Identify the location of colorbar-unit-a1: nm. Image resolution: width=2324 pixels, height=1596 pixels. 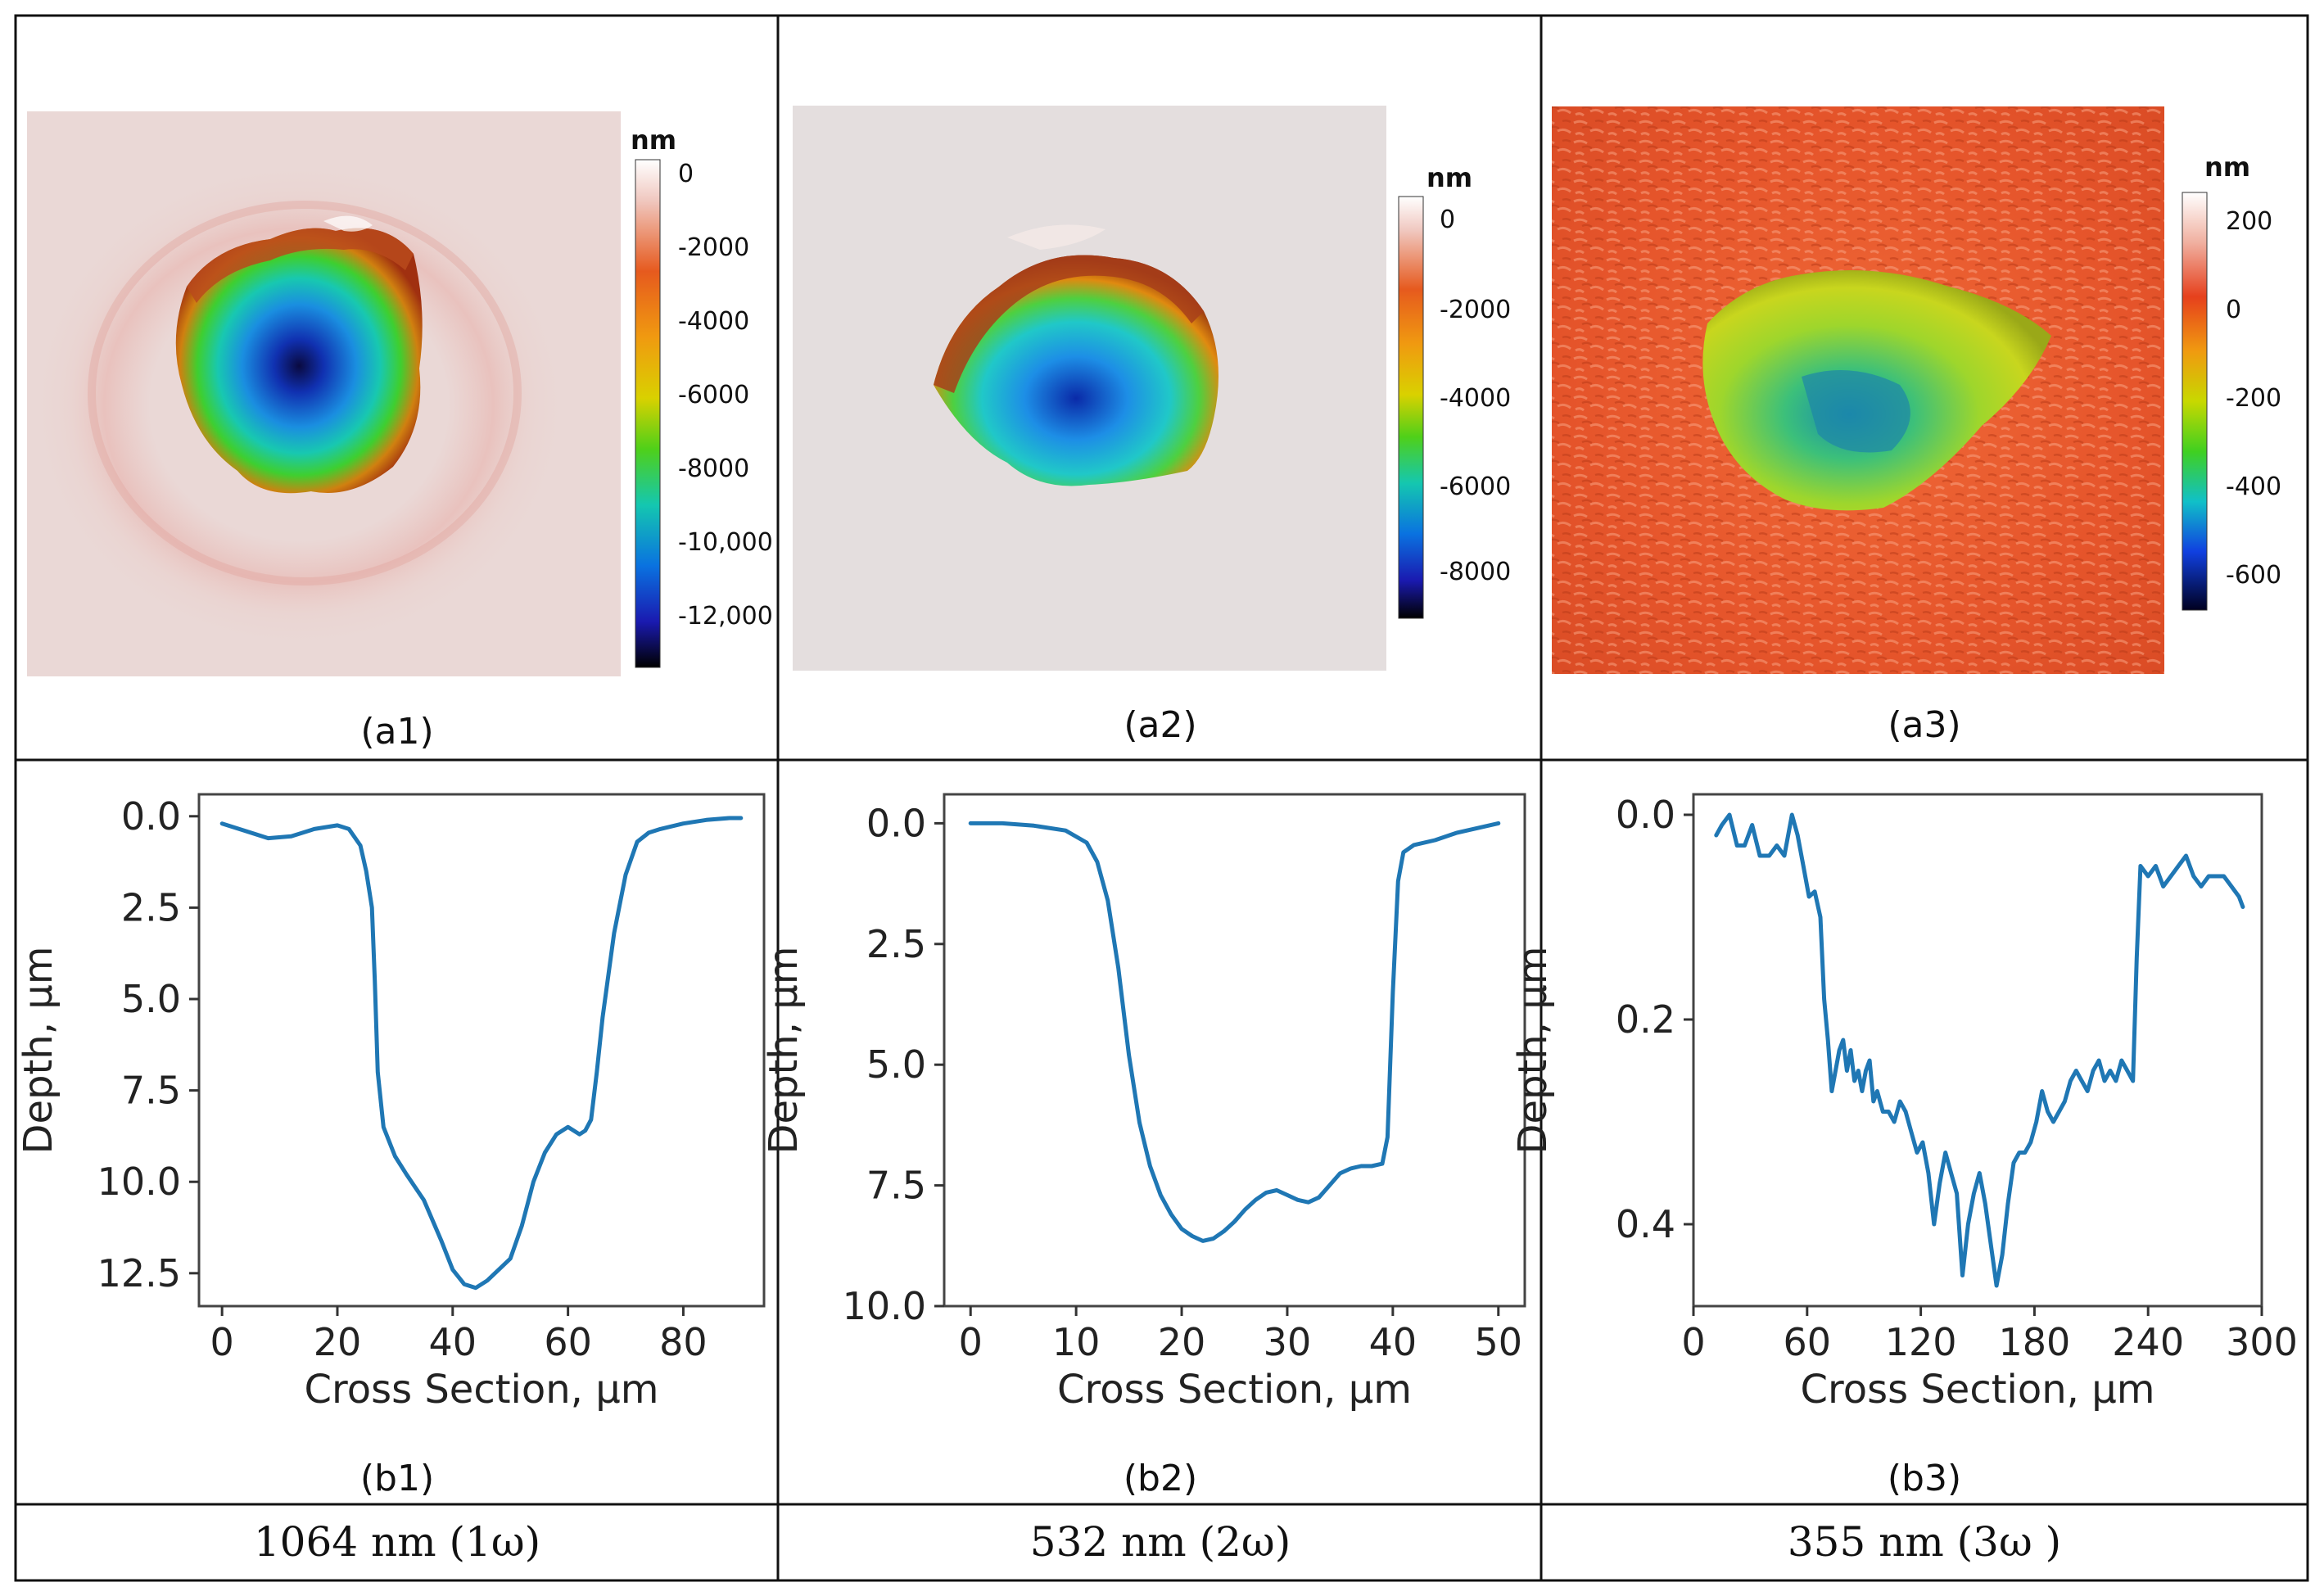
(653, 140).